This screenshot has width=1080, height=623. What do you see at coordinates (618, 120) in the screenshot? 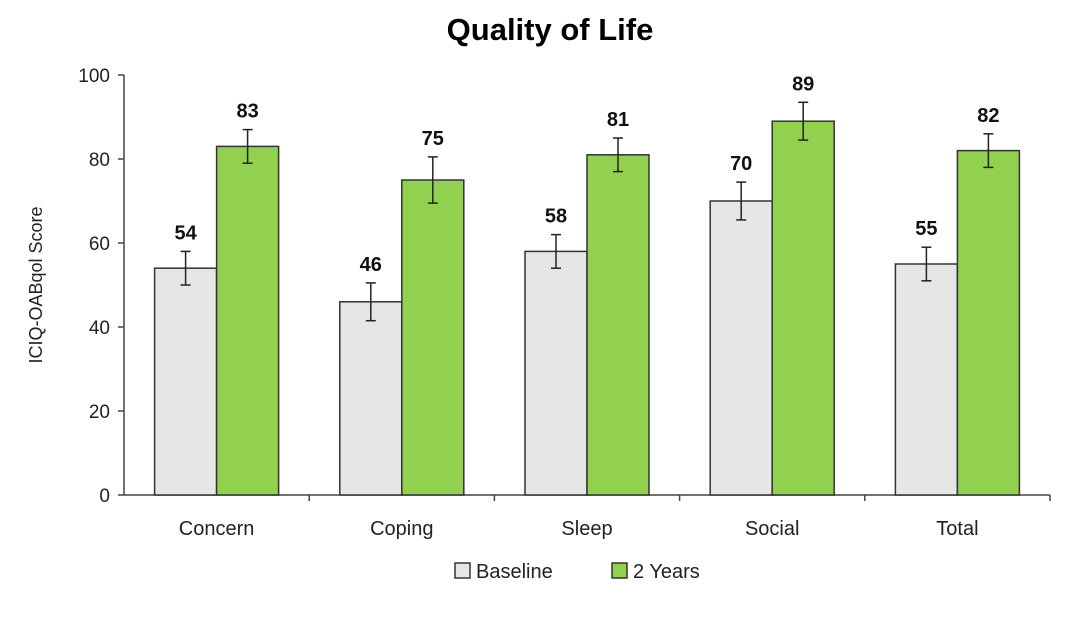
I see `data-label: 81` at bounding box center [618, 120].